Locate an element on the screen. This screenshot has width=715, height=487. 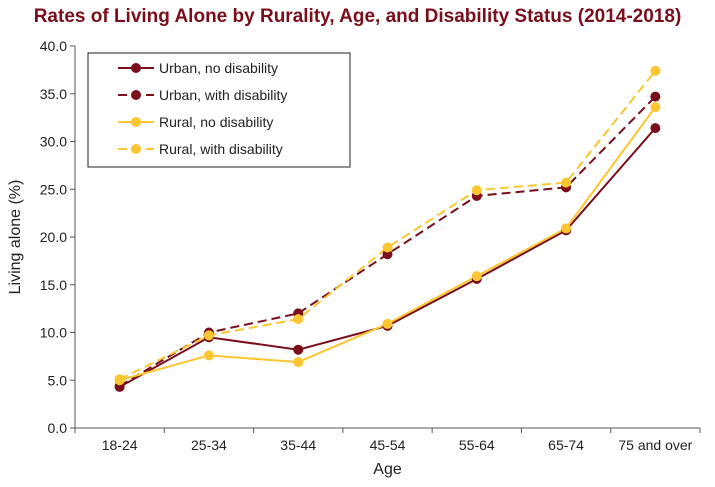
y-tick-label: 0.0 is located at coordinates (58, 428).